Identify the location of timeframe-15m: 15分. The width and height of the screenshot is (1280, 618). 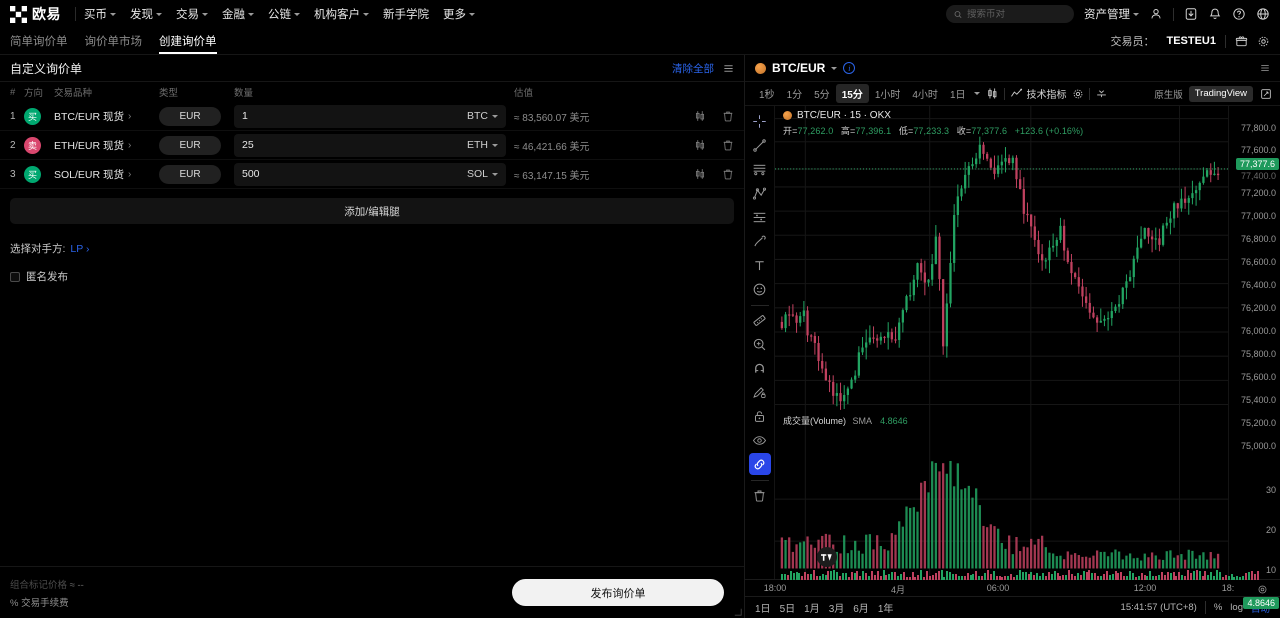
(852, 93).